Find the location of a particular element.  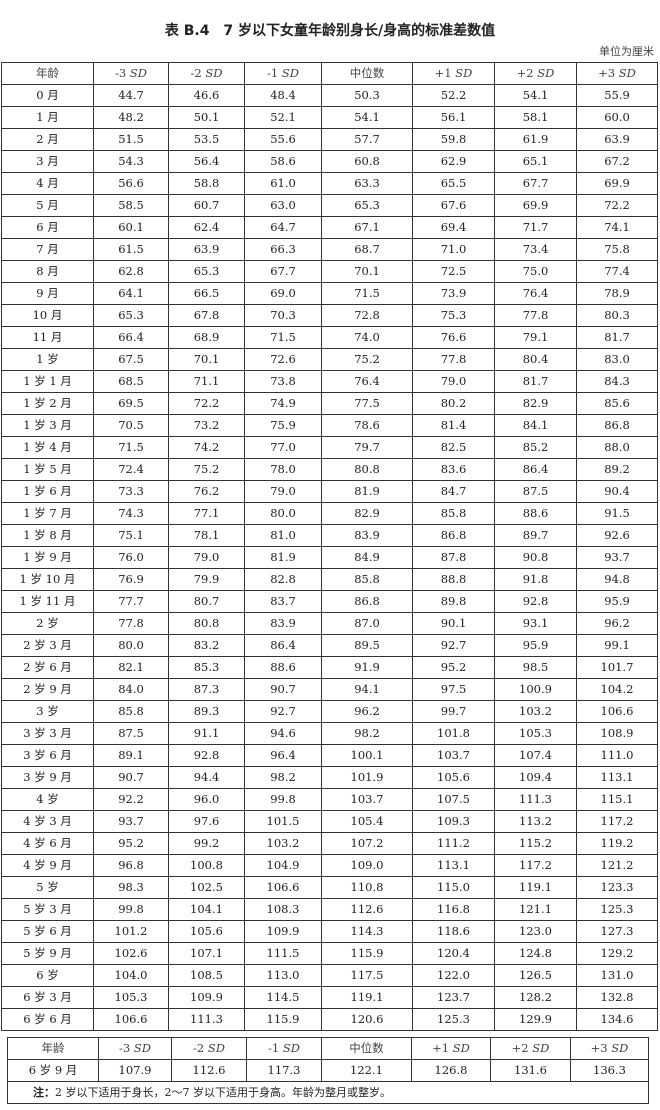

age-cell: 2 岁 6 月 is located at coordinates (47, 667).